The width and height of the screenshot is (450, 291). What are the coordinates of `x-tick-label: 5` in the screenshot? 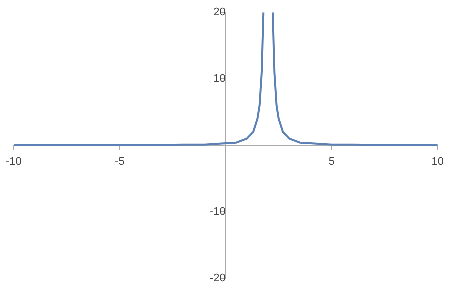 It's located at (331, 162).